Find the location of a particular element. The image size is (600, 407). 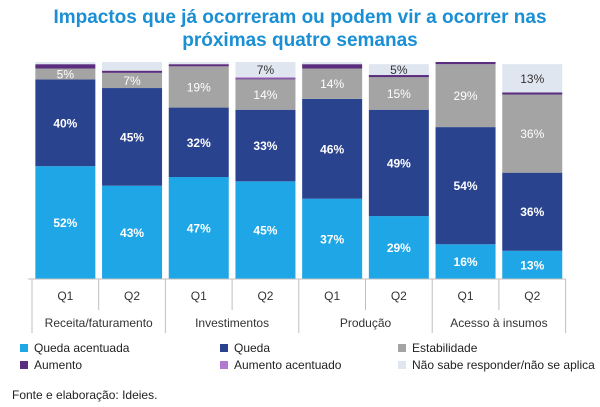

legend-label-nao-sabe: Não sabe responder/não se aplica is located at coordinates (503, 365).